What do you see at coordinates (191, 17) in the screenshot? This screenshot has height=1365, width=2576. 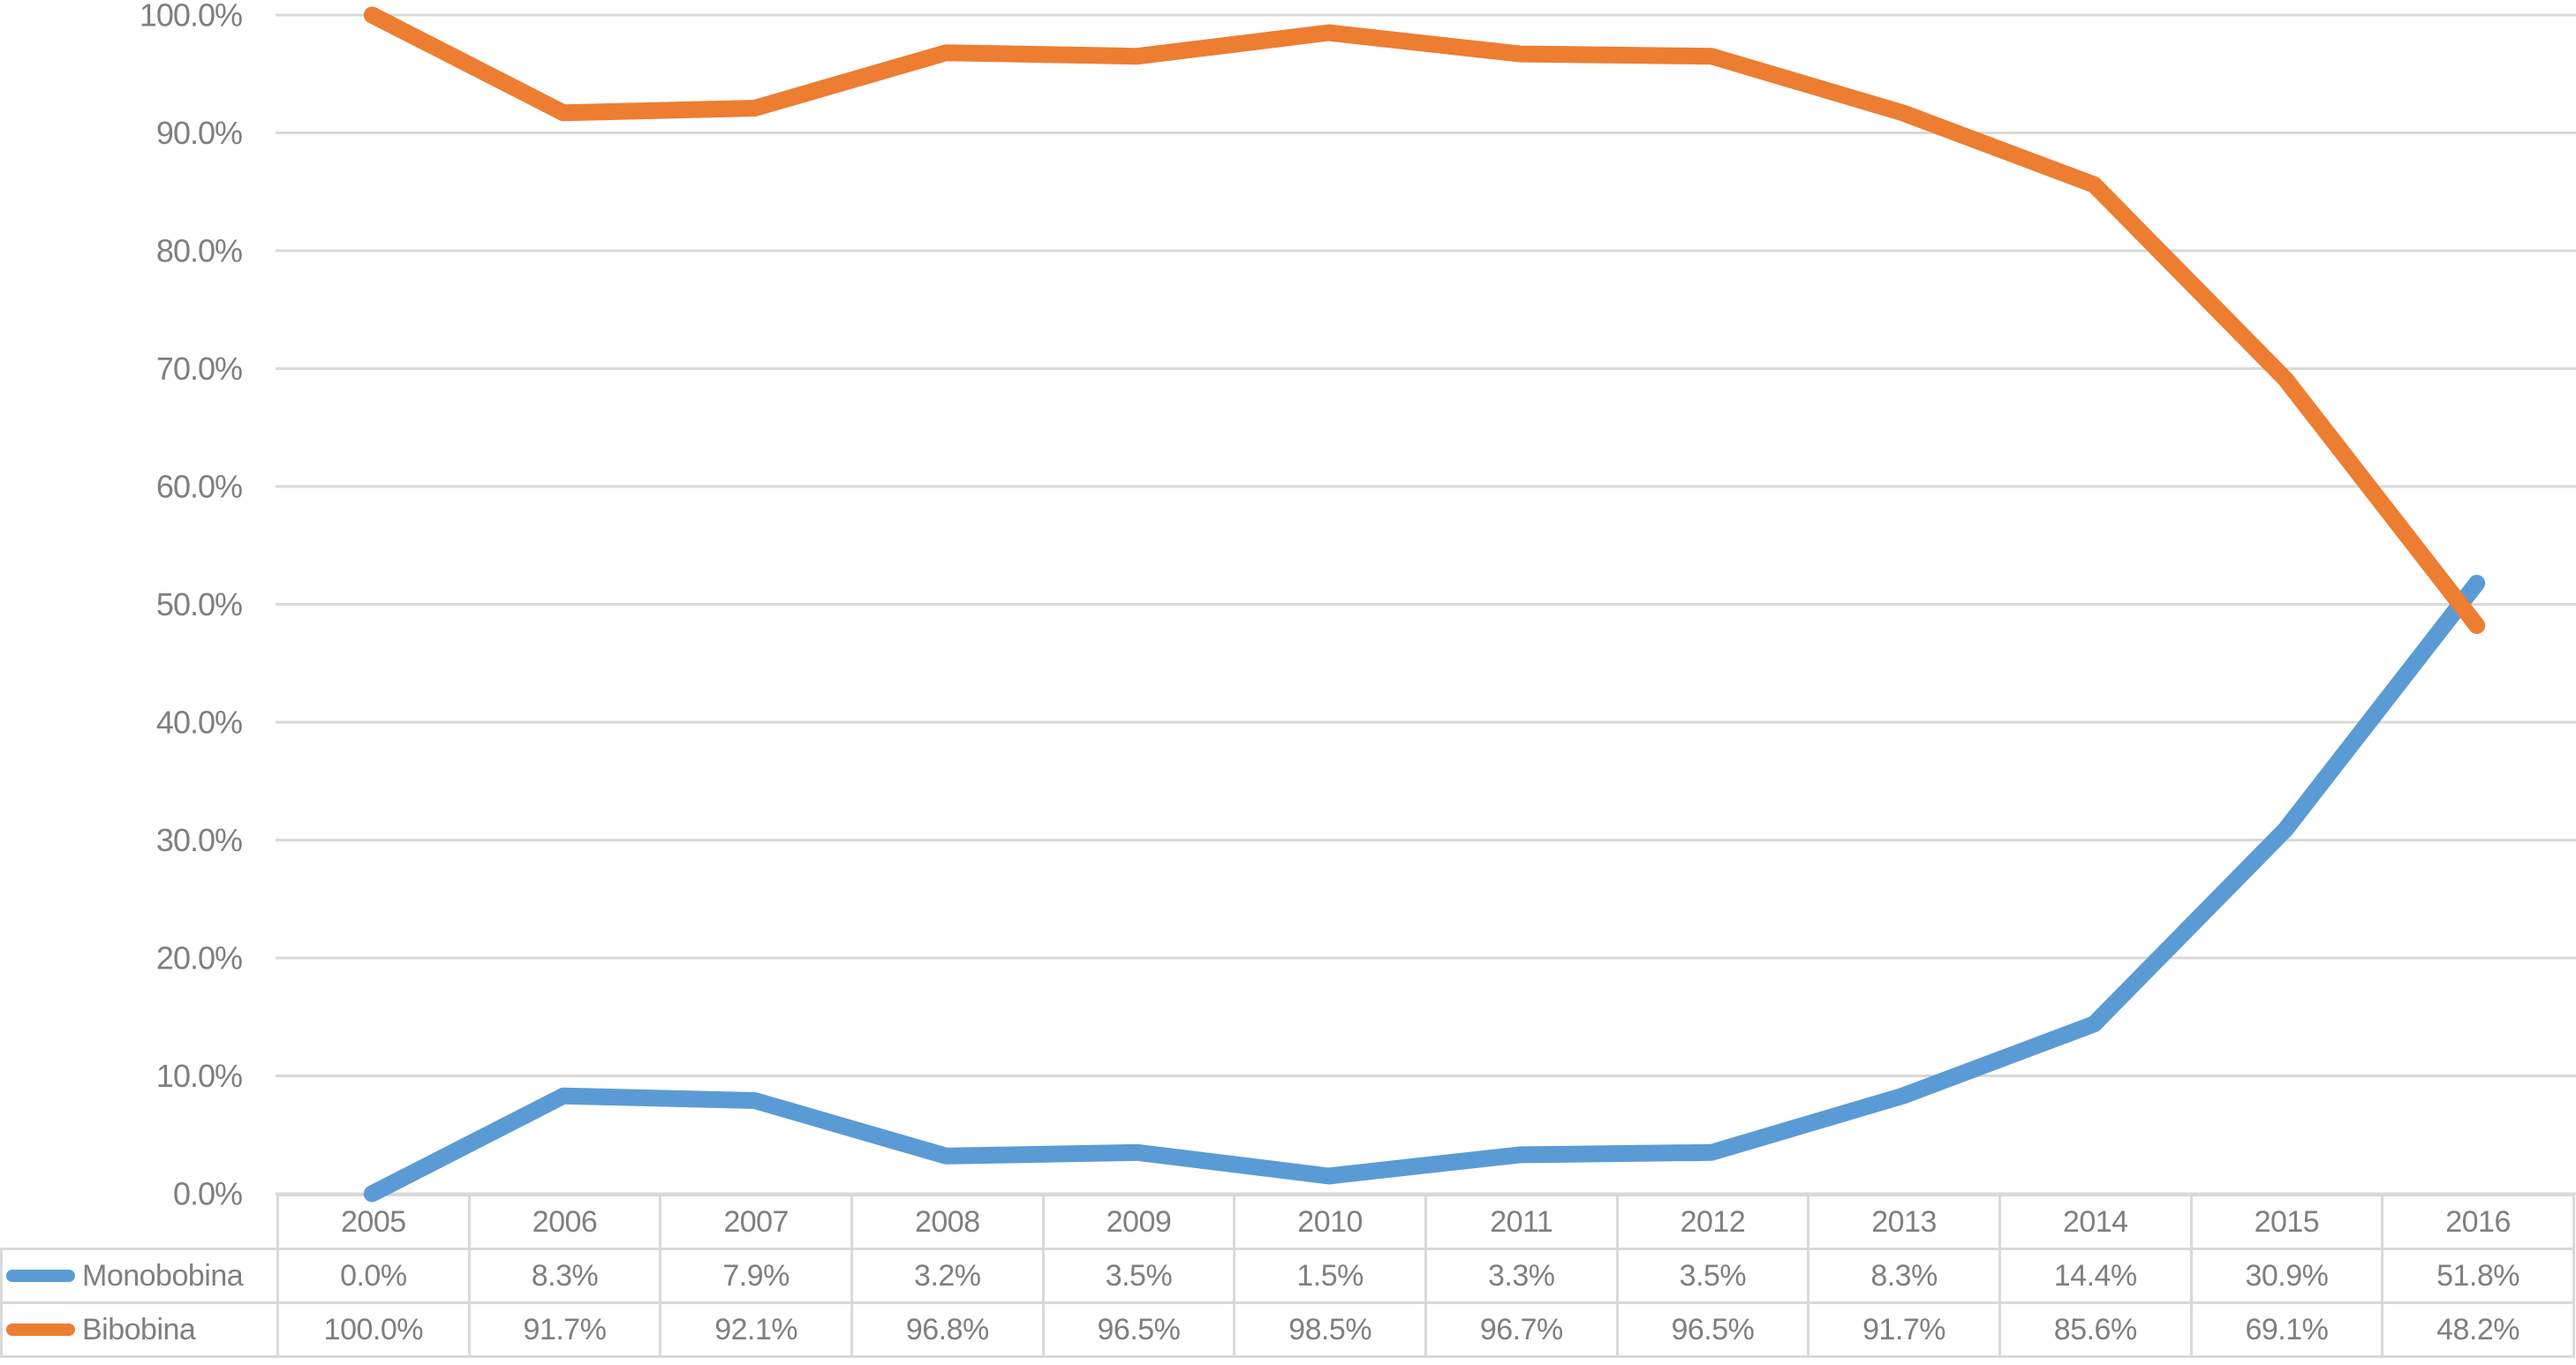 I see `y-axis-tick-label: 100.0%` at bounding box center [191, 17].